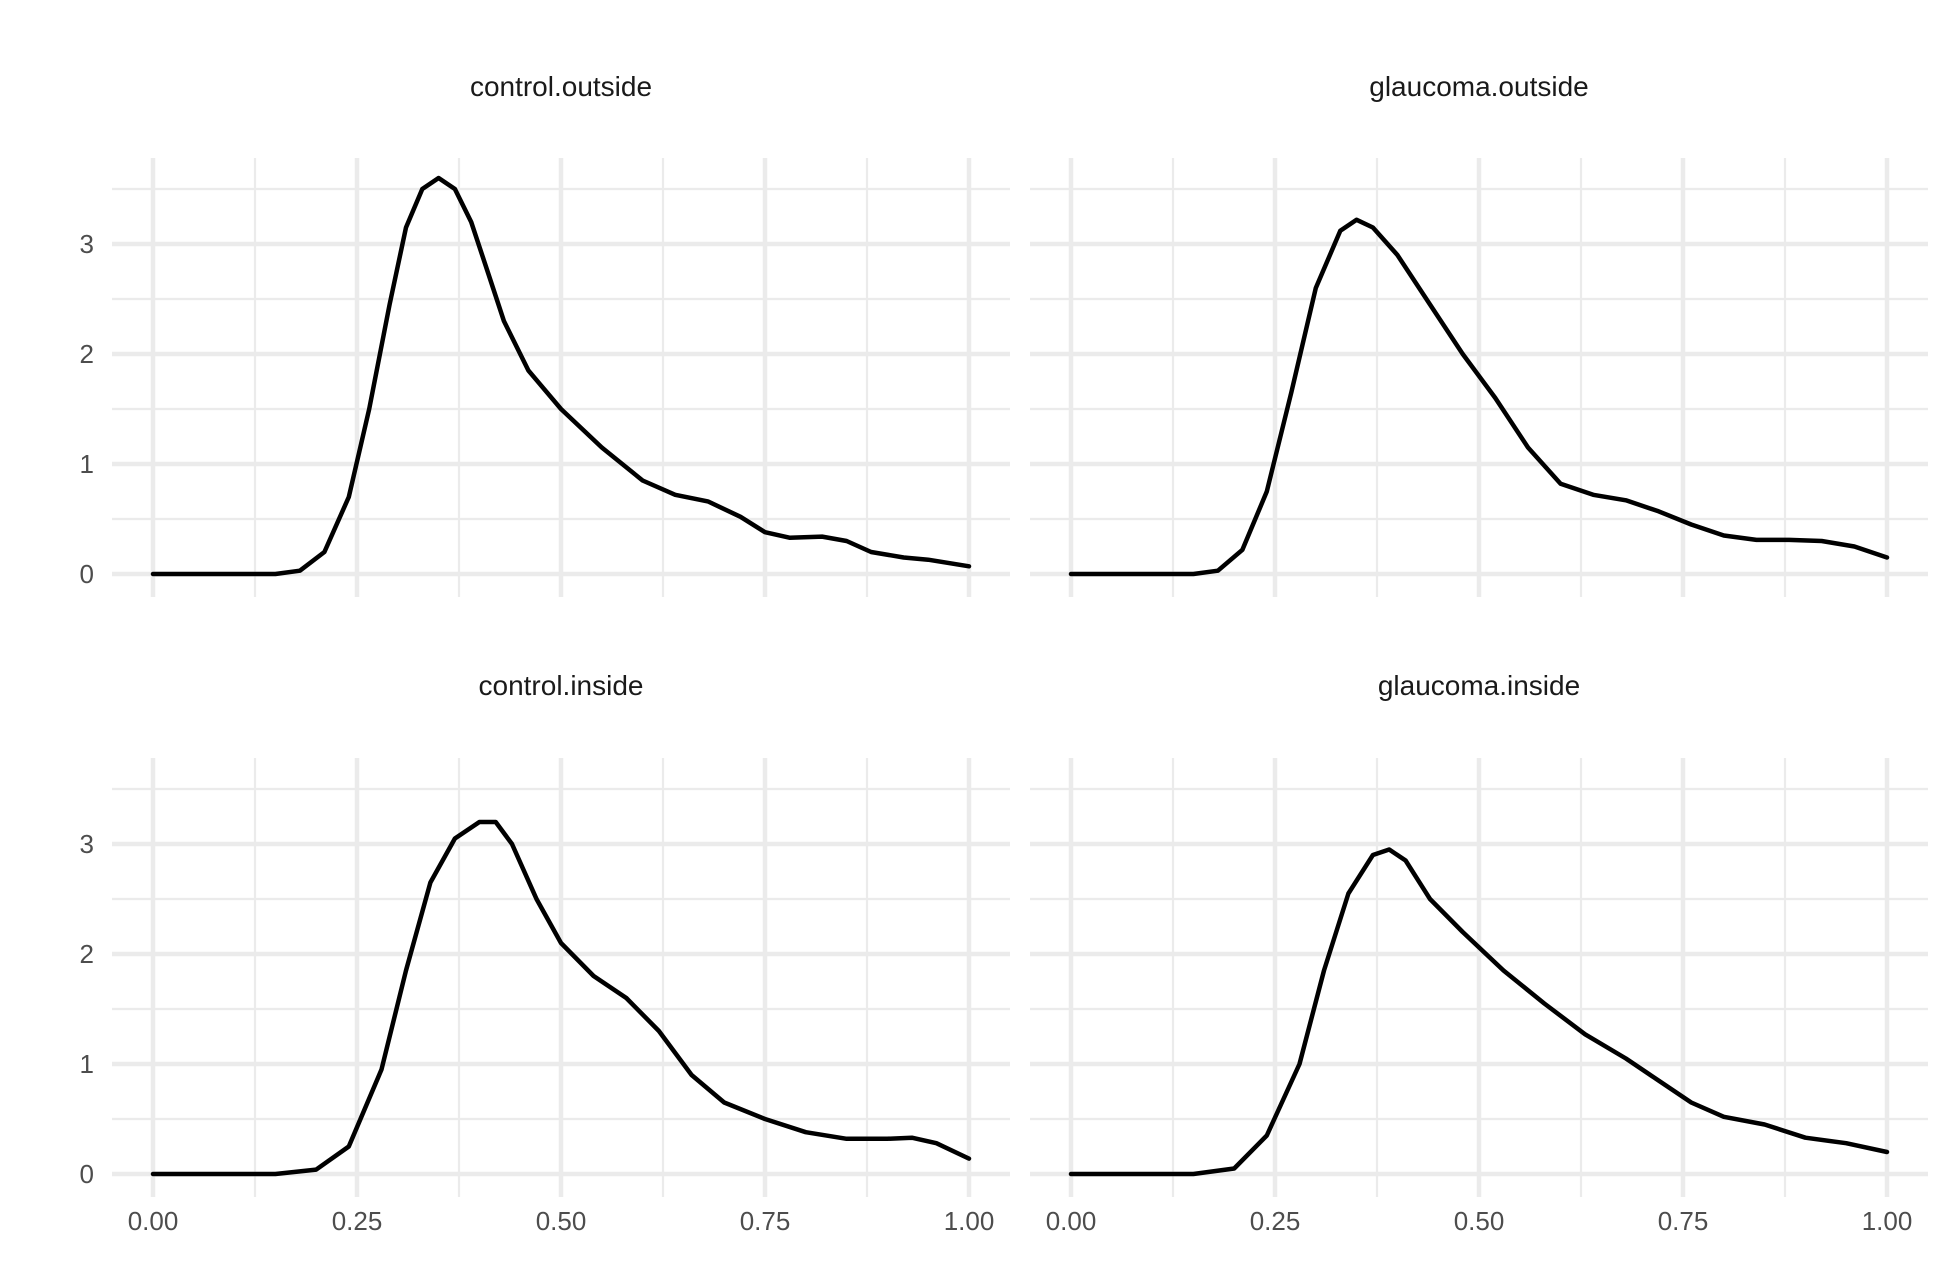 This screenshot has width=1939, height=1277. Describe the element at coordinates (561, 86) in the screenshot. I see `facet-strip-label: control.outside` at that location.